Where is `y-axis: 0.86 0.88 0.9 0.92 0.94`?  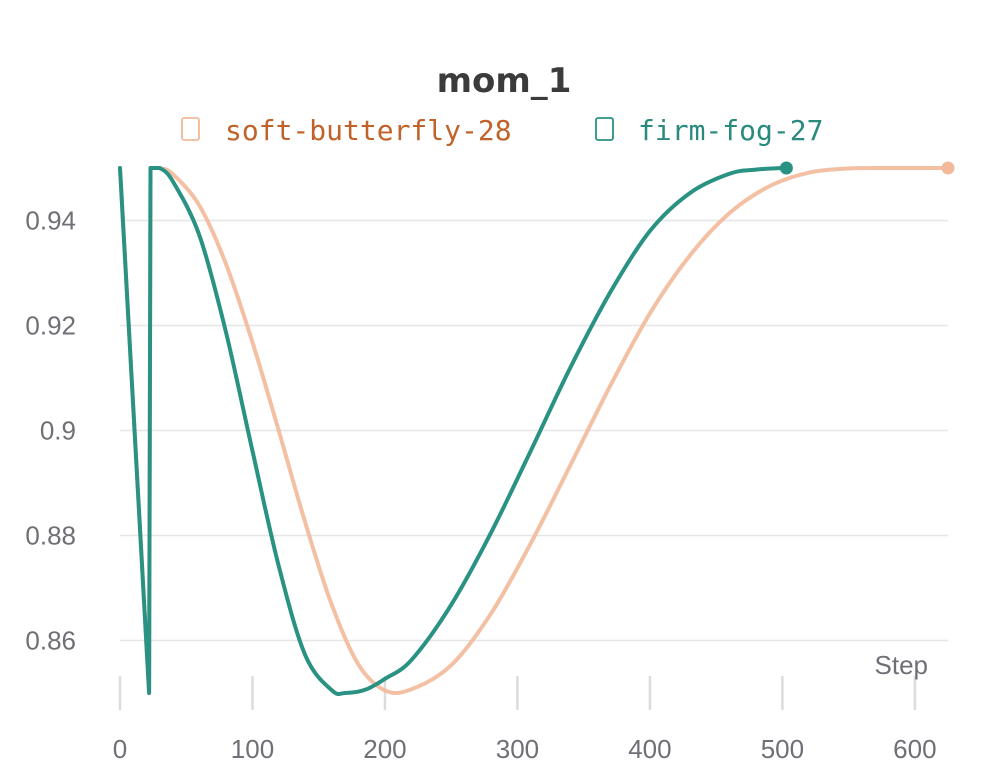 y-axis: 0.86 0.88 0.9 0.92 0.94 is located at coordinates (50, 431).